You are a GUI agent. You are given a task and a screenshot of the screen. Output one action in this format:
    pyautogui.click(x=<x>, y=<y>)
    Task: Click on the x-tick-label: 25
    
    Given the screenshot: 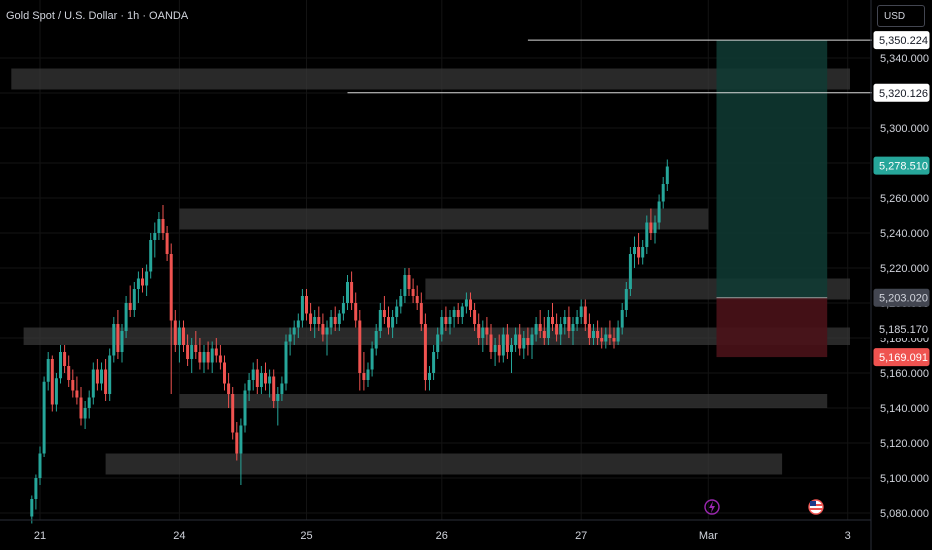 What is the action you would take?
    pyautogui.click(x=306, y=536)
    